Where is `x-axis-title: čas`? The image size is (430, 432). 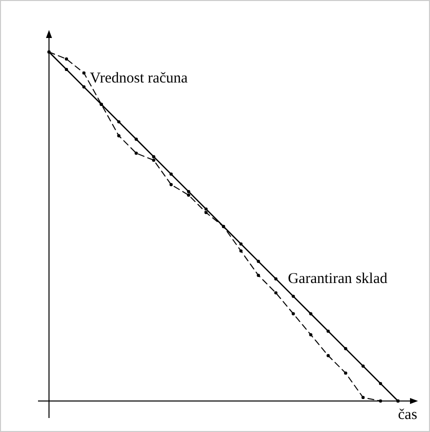
x-axis-title: čas is located at coordinates (408, 415).